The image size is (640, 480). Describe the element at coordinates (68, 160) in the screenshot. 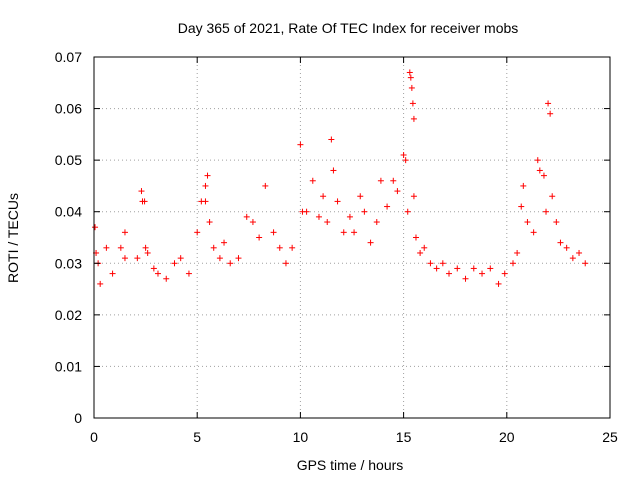

I see `y-tick-label: 0.05` at that location.